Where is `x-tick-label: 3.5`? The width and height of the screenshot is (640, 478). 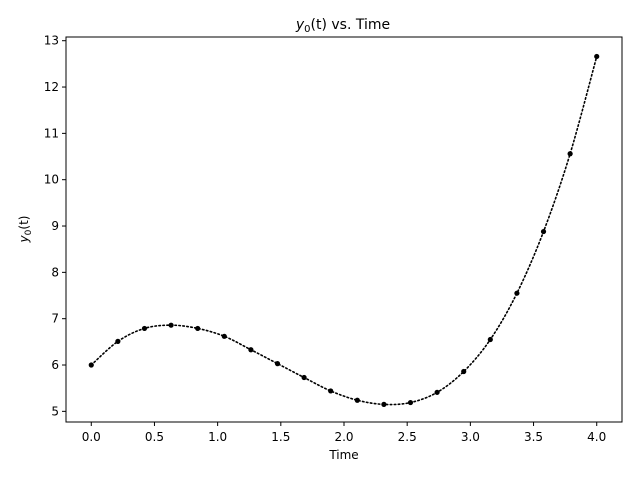 x-tick-label: 3.5 is located at coordinates (533, 437).